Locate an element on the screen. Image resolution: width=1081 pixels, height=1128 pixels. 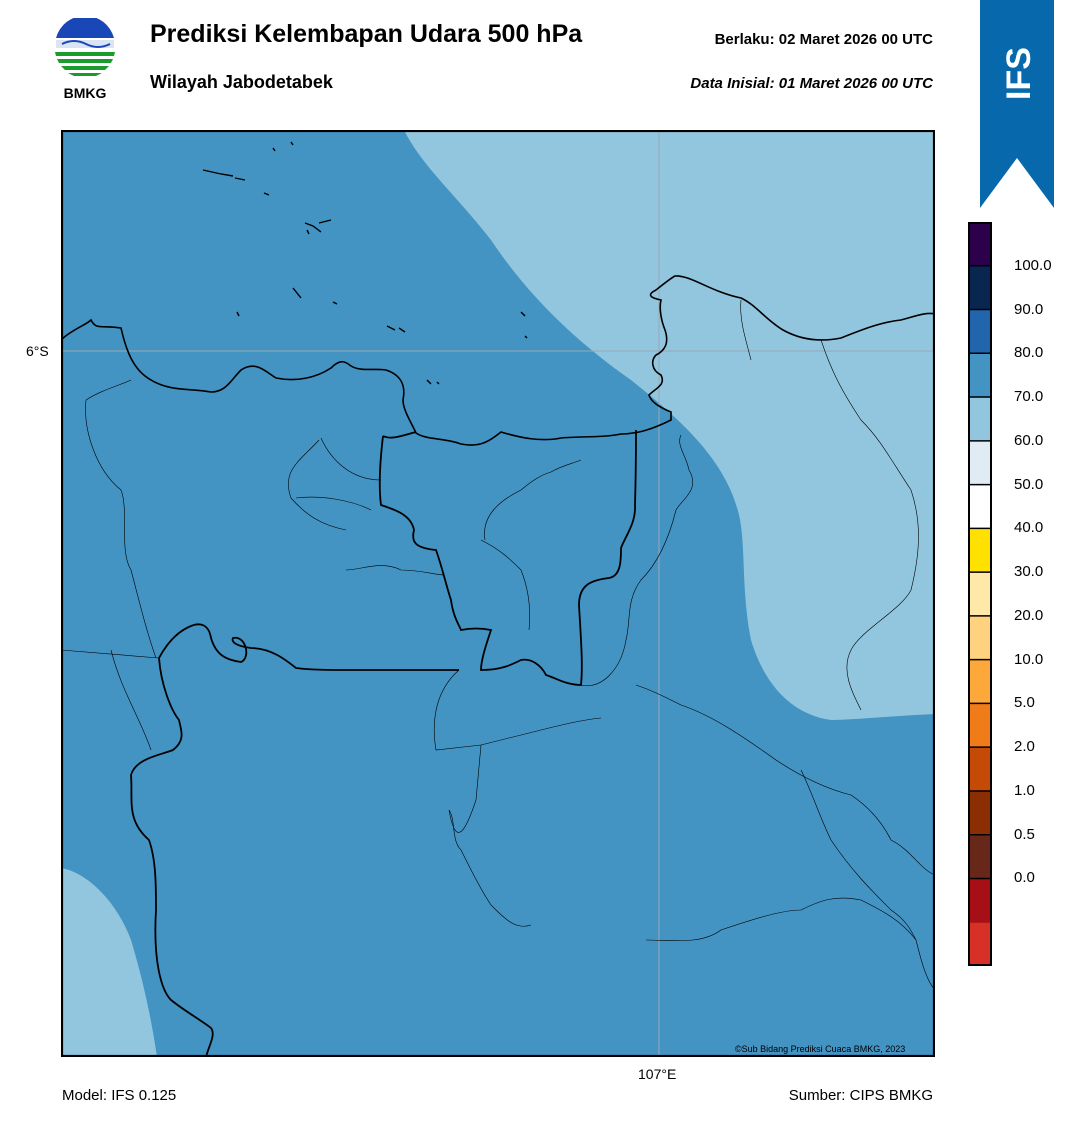
colorbar-tick-label: 50.0 is located at coordinates (1029, 484).